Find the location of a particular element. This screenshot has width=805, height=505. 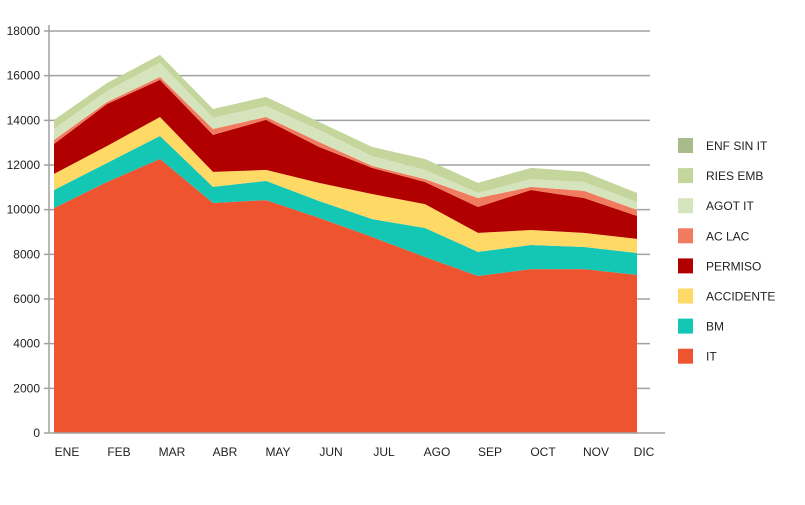

legend-label: RIES EMB is located at coordinates (734, 176).